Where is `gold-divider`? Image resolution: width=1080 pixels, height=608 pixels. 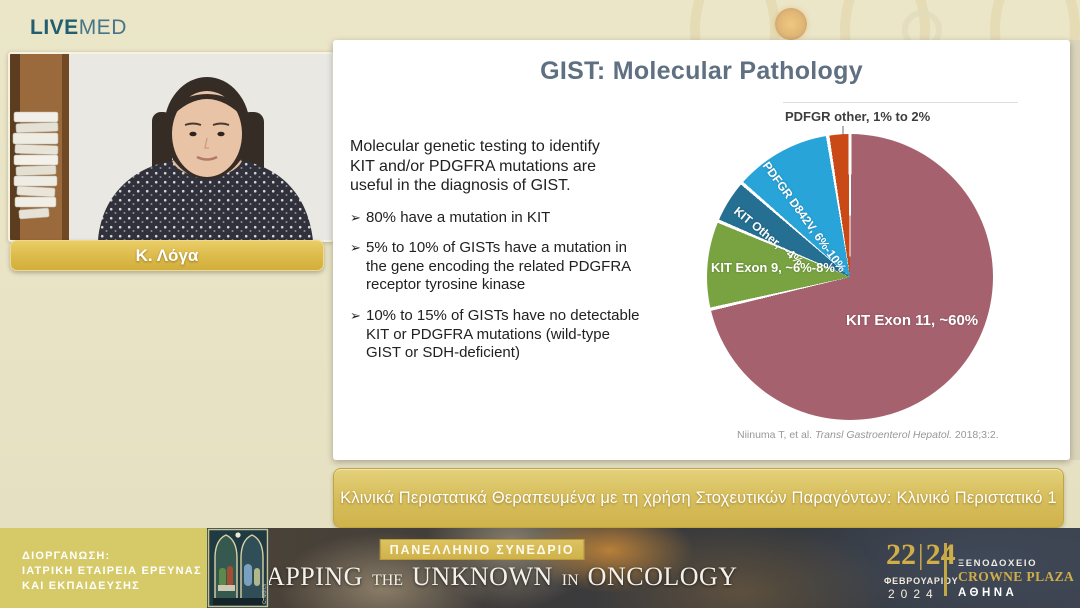
gold-divider is located at coordinates (945, 569).